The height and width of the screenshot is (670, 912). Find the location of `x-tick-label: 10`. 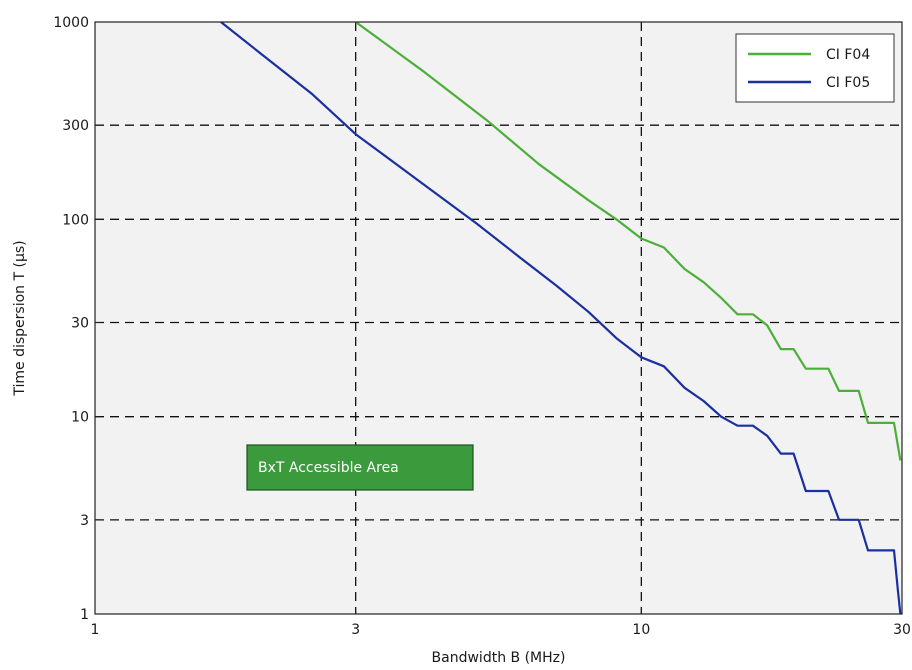

x-tick-label: 10 is located at coordinates (641, 630).